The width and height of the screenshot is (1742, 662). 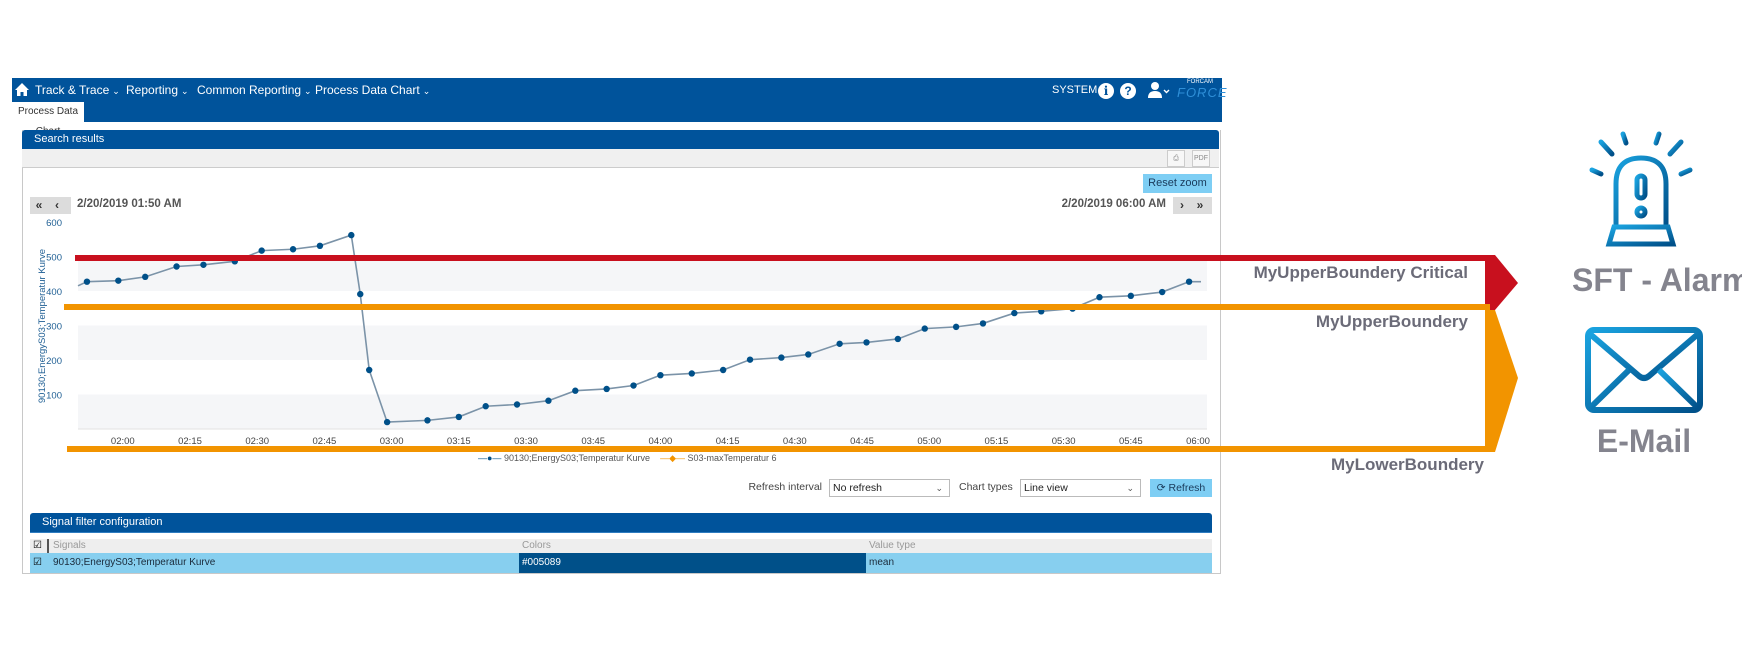 I want to click on email-label: E-Mail, so click(x=1644, y=441).